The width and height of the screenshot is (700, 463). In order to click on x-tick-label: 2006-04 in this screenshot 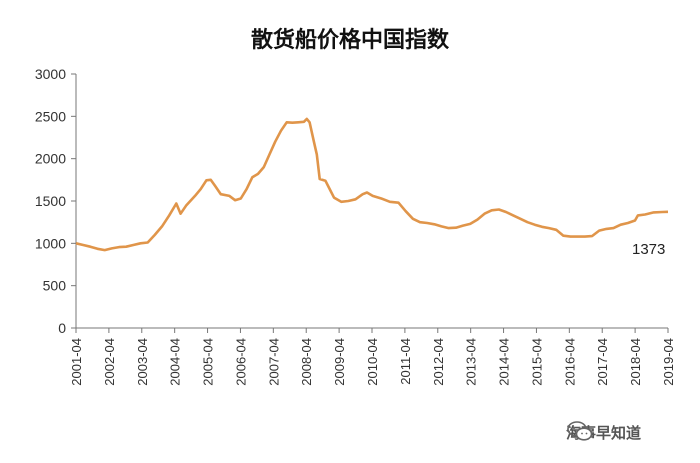, I will do `click(240, 362)`.